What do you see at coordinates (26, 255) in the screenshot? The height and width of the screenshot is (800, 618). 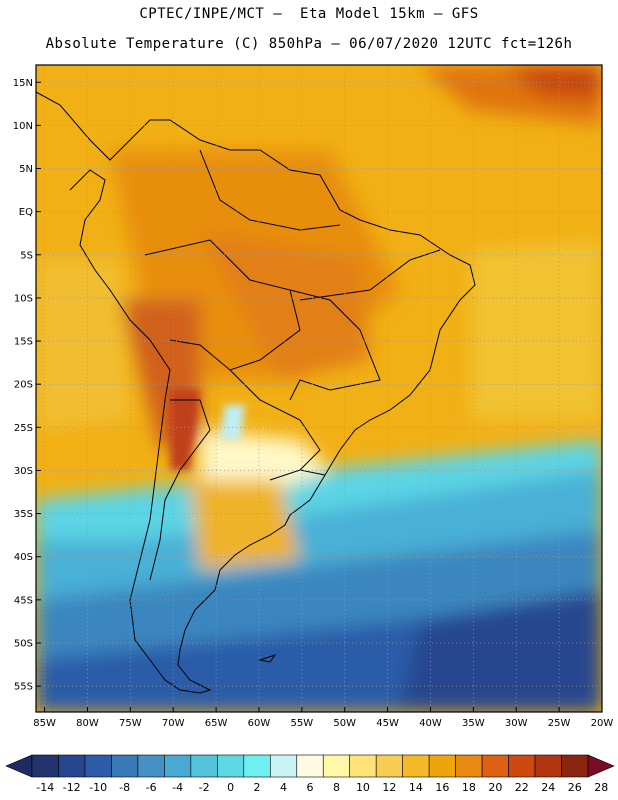 I see `lat-tick-label: 5S` at bounding box center [26, 255].